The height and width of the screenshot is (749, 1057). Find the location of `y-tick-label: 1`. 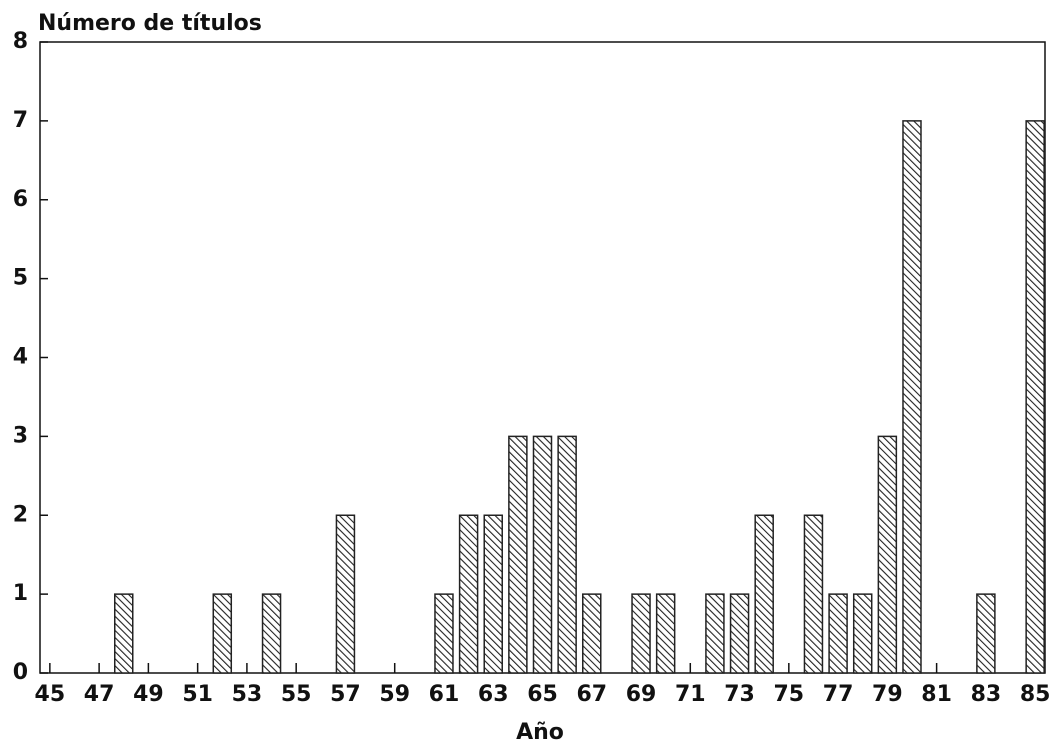

y-tick-label: 1 is located at coordinates (20, 593).